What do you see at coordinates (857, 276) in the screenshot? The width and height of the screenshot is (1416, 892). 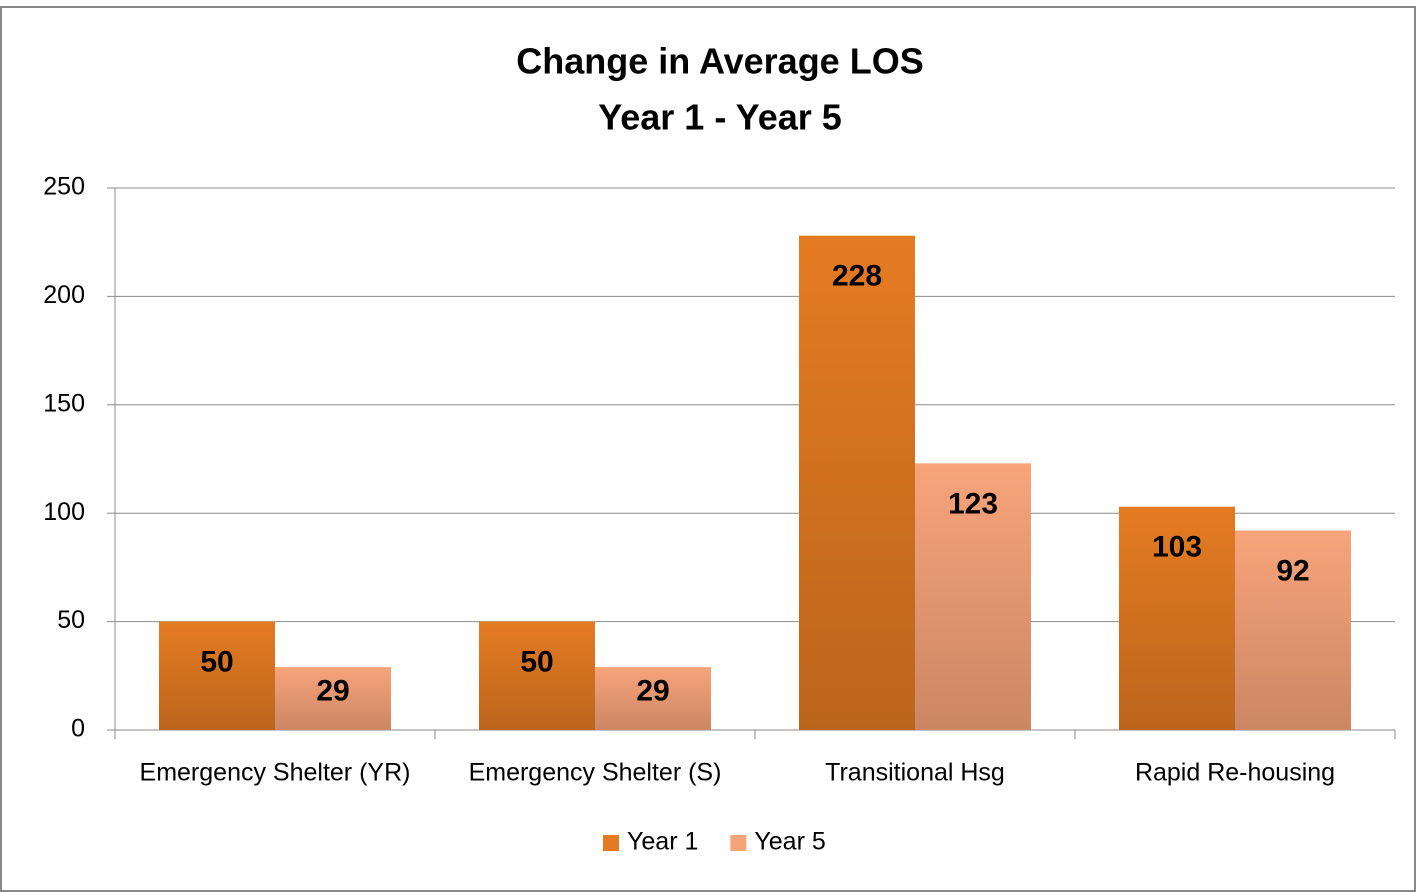 I see `data-label: 228` at bounding box center [857, 276].